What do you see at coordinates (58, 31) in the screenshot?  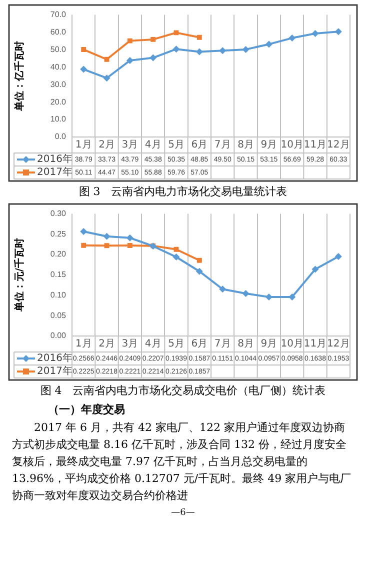 I see `y-tick-label: 60.0` at bounding box center [58, 31].